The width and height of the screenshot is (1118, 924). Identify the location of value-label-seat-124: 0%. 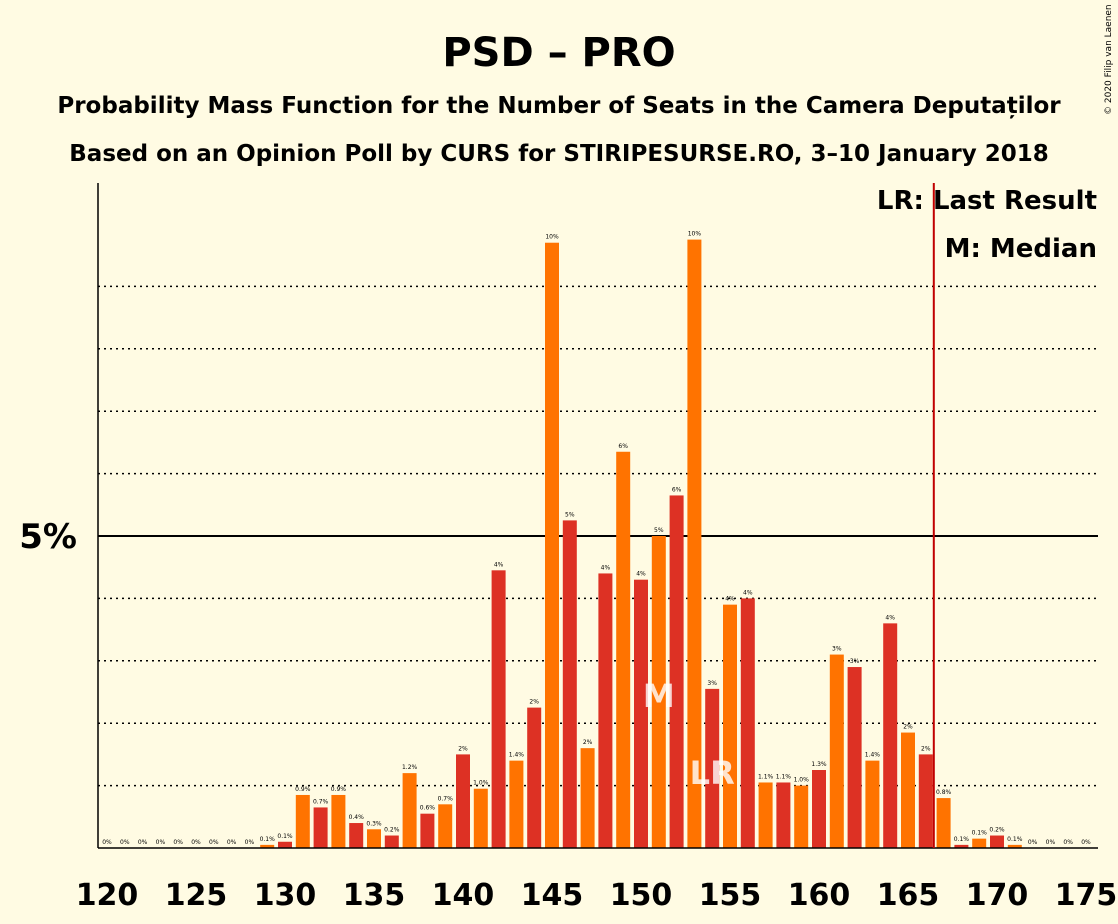
(178, 842).